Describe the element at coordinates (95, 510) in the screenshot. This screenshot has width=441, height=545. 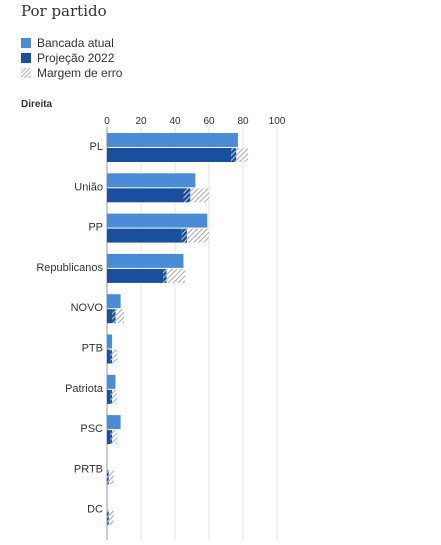
I see `category-label-dc: DC` at that location.